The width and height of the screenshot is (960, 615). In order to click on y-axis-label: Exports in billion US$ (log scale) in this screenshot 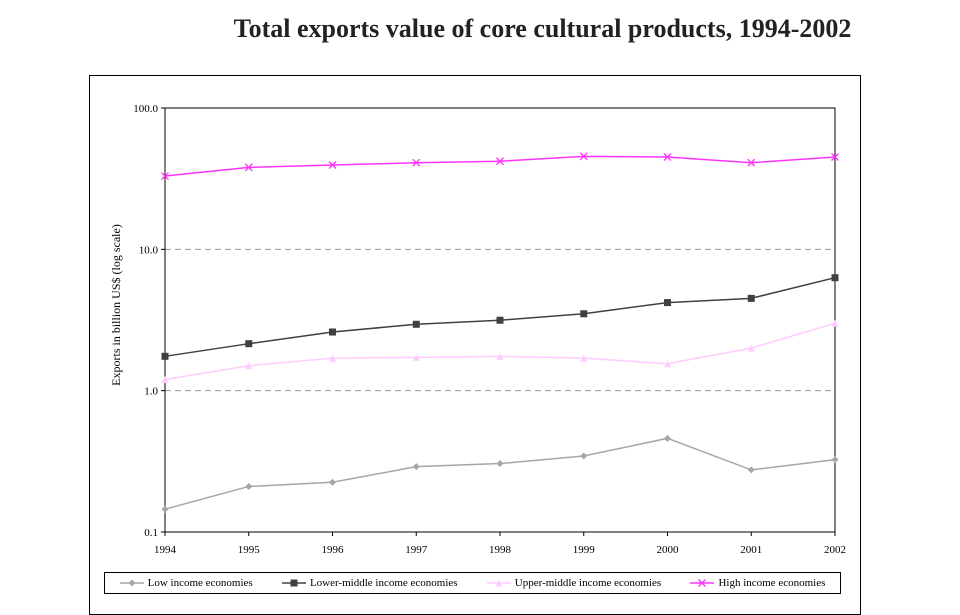, I will do `click(116, 305)`.